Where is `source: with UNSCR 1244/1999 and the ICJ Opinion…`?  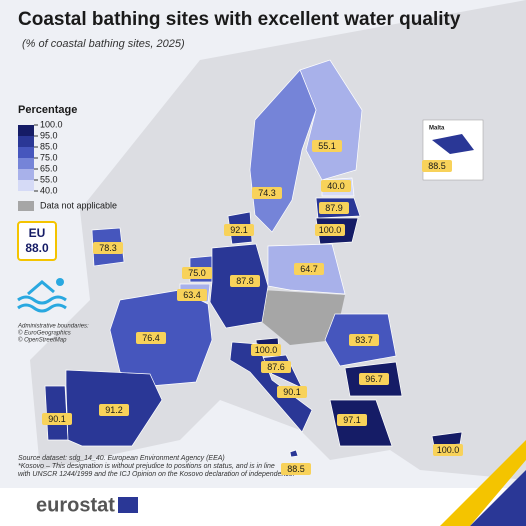
source: with UNSCR 1244/1999 and the ICJ Opinion… is located at coordinates (156, 474).